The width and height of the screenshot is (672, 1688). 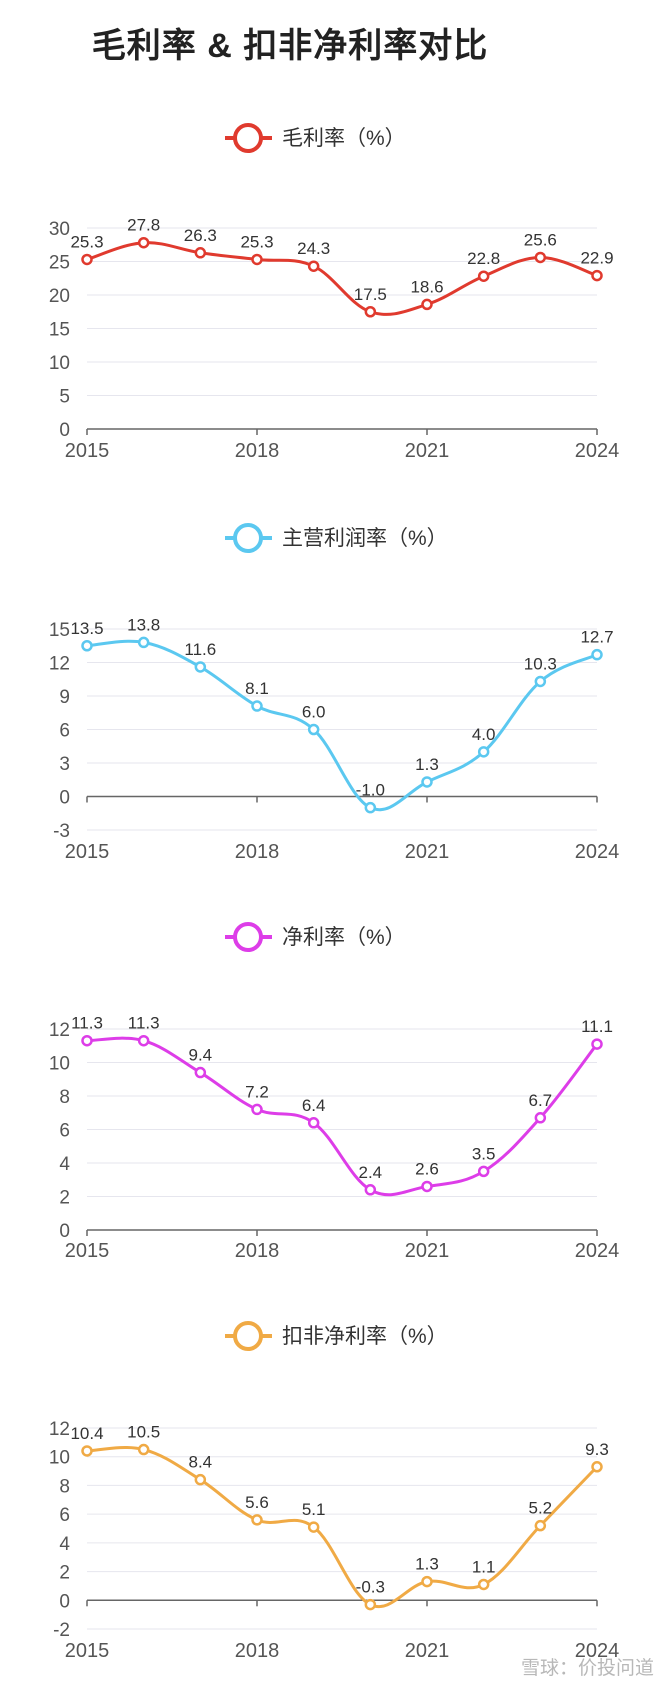 I want to click on x-tick-label: 2018, so click(x=257, y=852).